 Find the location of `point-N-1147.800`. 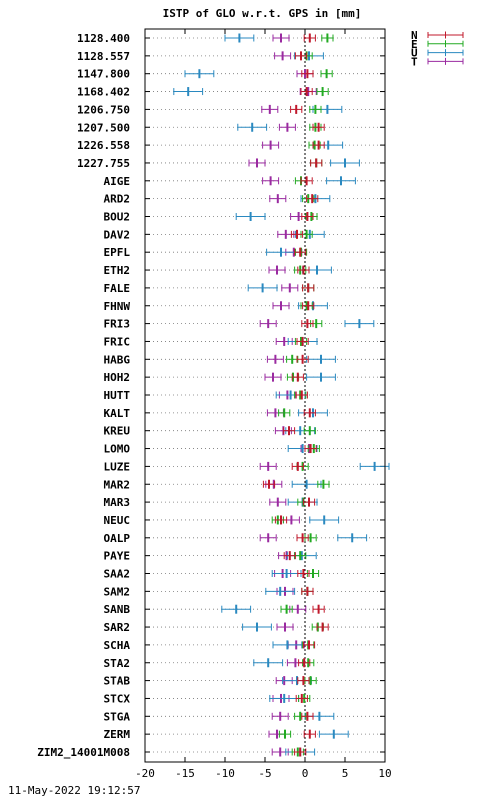

point-N-1147.800 is located at coordinates (307, 74).